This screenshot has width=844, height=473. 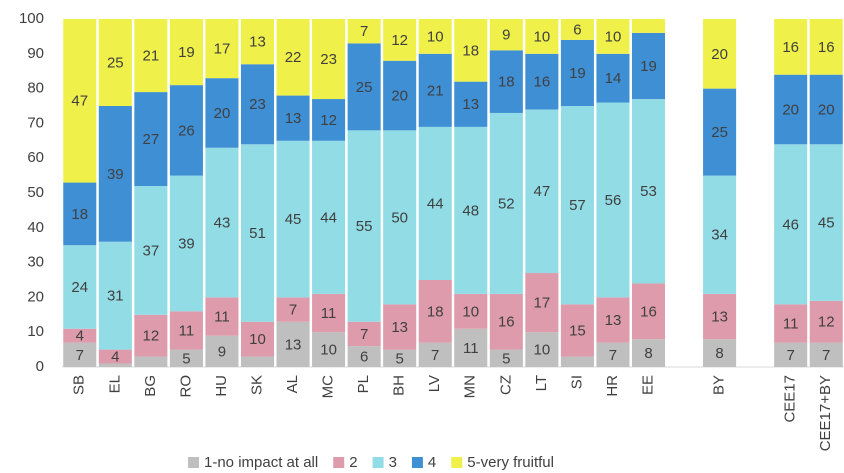 What do you see at coordinates (257, 233) in the screenshot?
I see `value-label: 51` at bounding box center [257, 233].